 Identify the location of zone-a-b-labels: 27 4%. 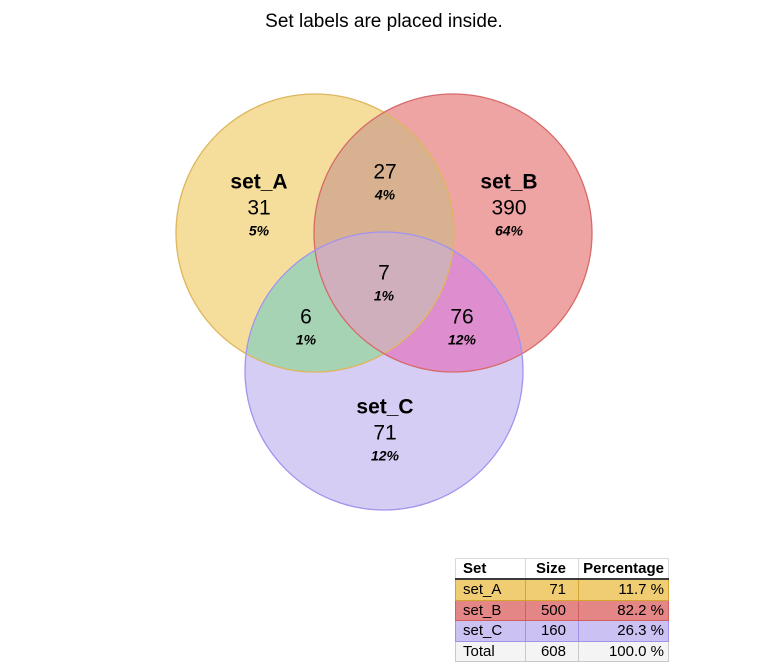
(384, 182).